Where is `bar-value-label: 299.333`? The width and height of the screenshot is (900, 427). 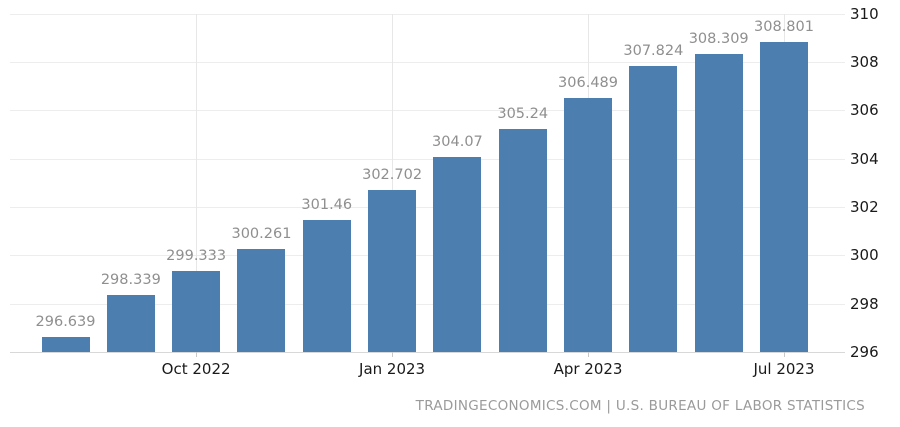
bar-value-label: 299.333 is located at coordinates (196, 256).